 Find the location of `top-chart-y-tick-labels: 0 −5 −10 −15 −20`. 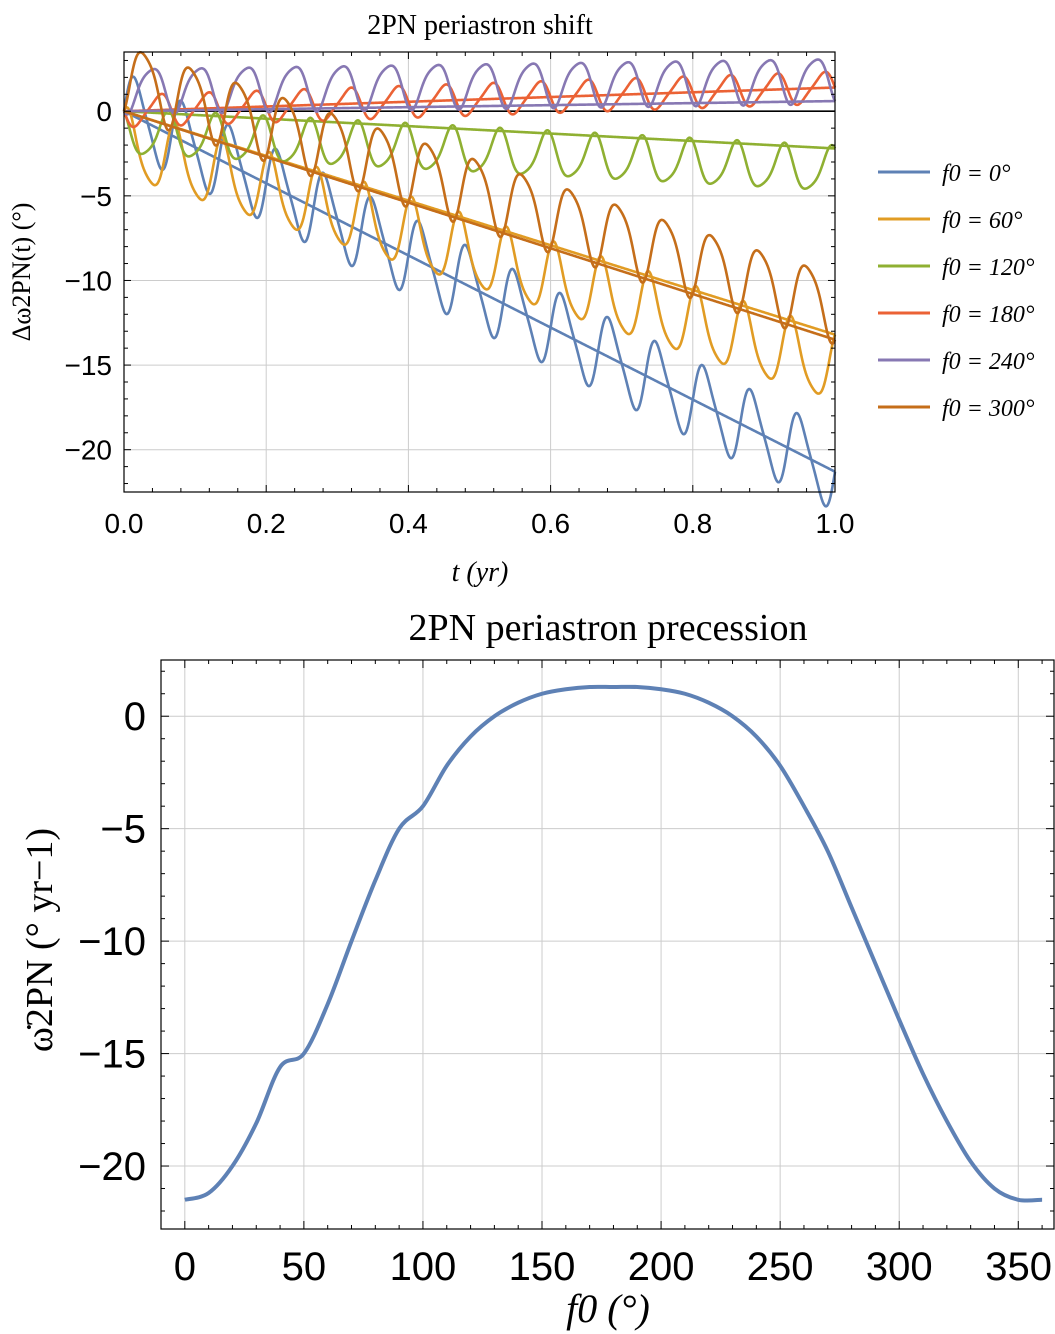

top-chart-y-tick-labels: 0 −5 −10 −15 −20 is located at coordinates (89, 280).